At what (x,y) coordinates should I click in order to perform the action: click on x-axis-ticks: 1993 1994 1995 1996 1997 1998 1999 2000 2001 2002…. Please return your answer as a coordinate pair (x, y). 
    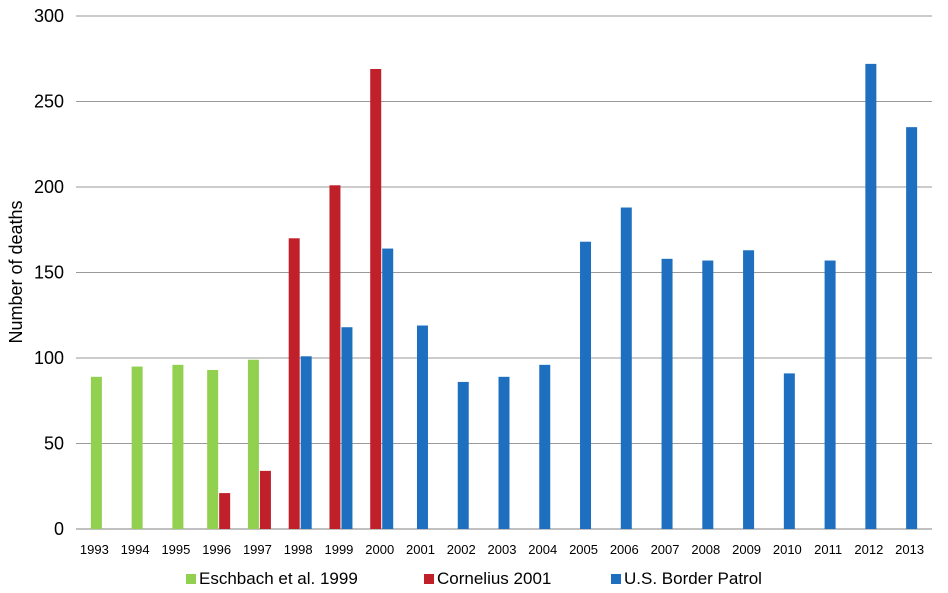
    Looking at the image, I should click on (502, 549).